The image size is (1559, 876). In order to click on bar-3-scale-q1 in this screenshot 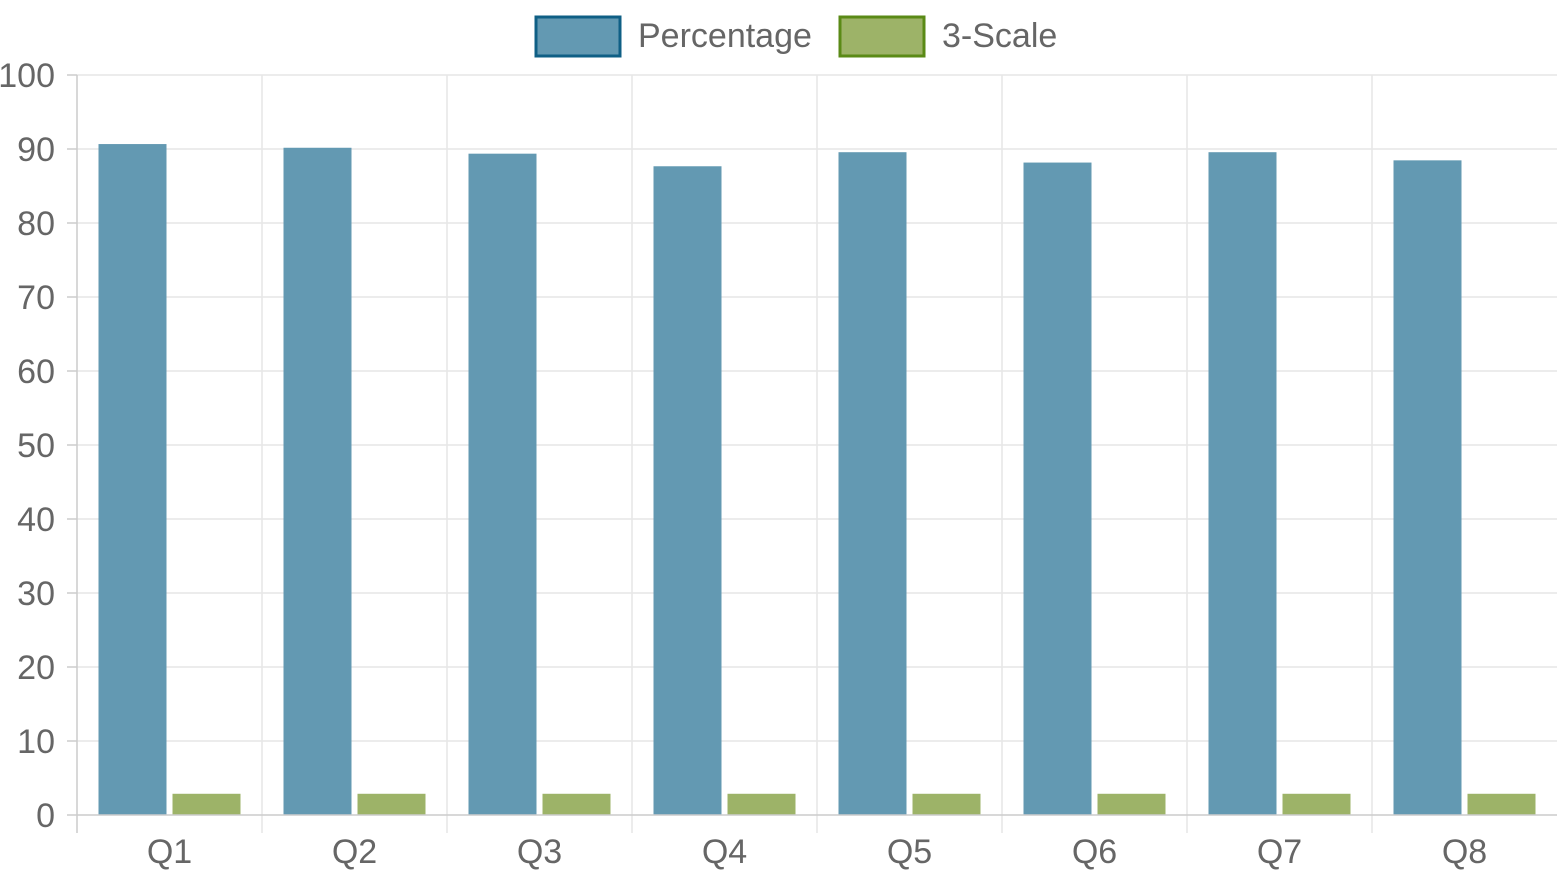, I will do `click(206, 804)`.